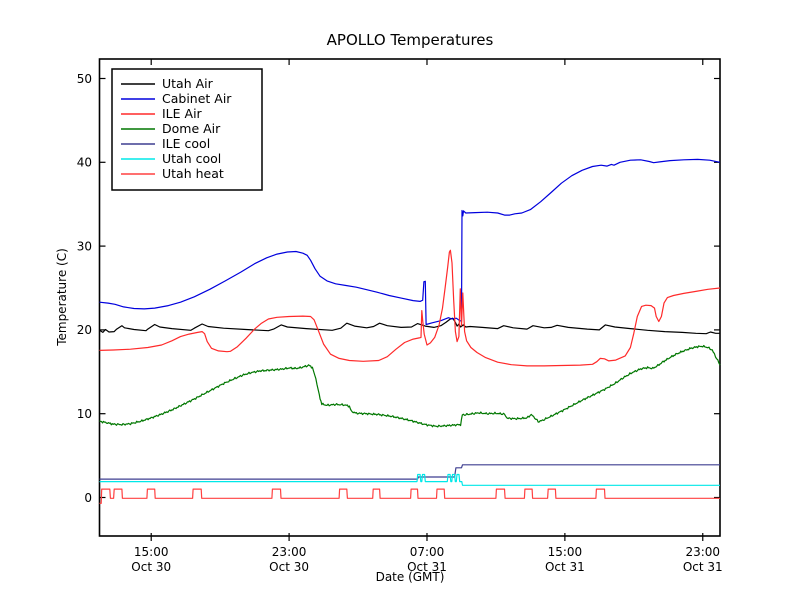 The height and width of the screenshot is (600, 800). What do you see at coordinates (84, 414) in the screenshot?
I see `y-tick-label: 10` at bounding box center [84, 414].